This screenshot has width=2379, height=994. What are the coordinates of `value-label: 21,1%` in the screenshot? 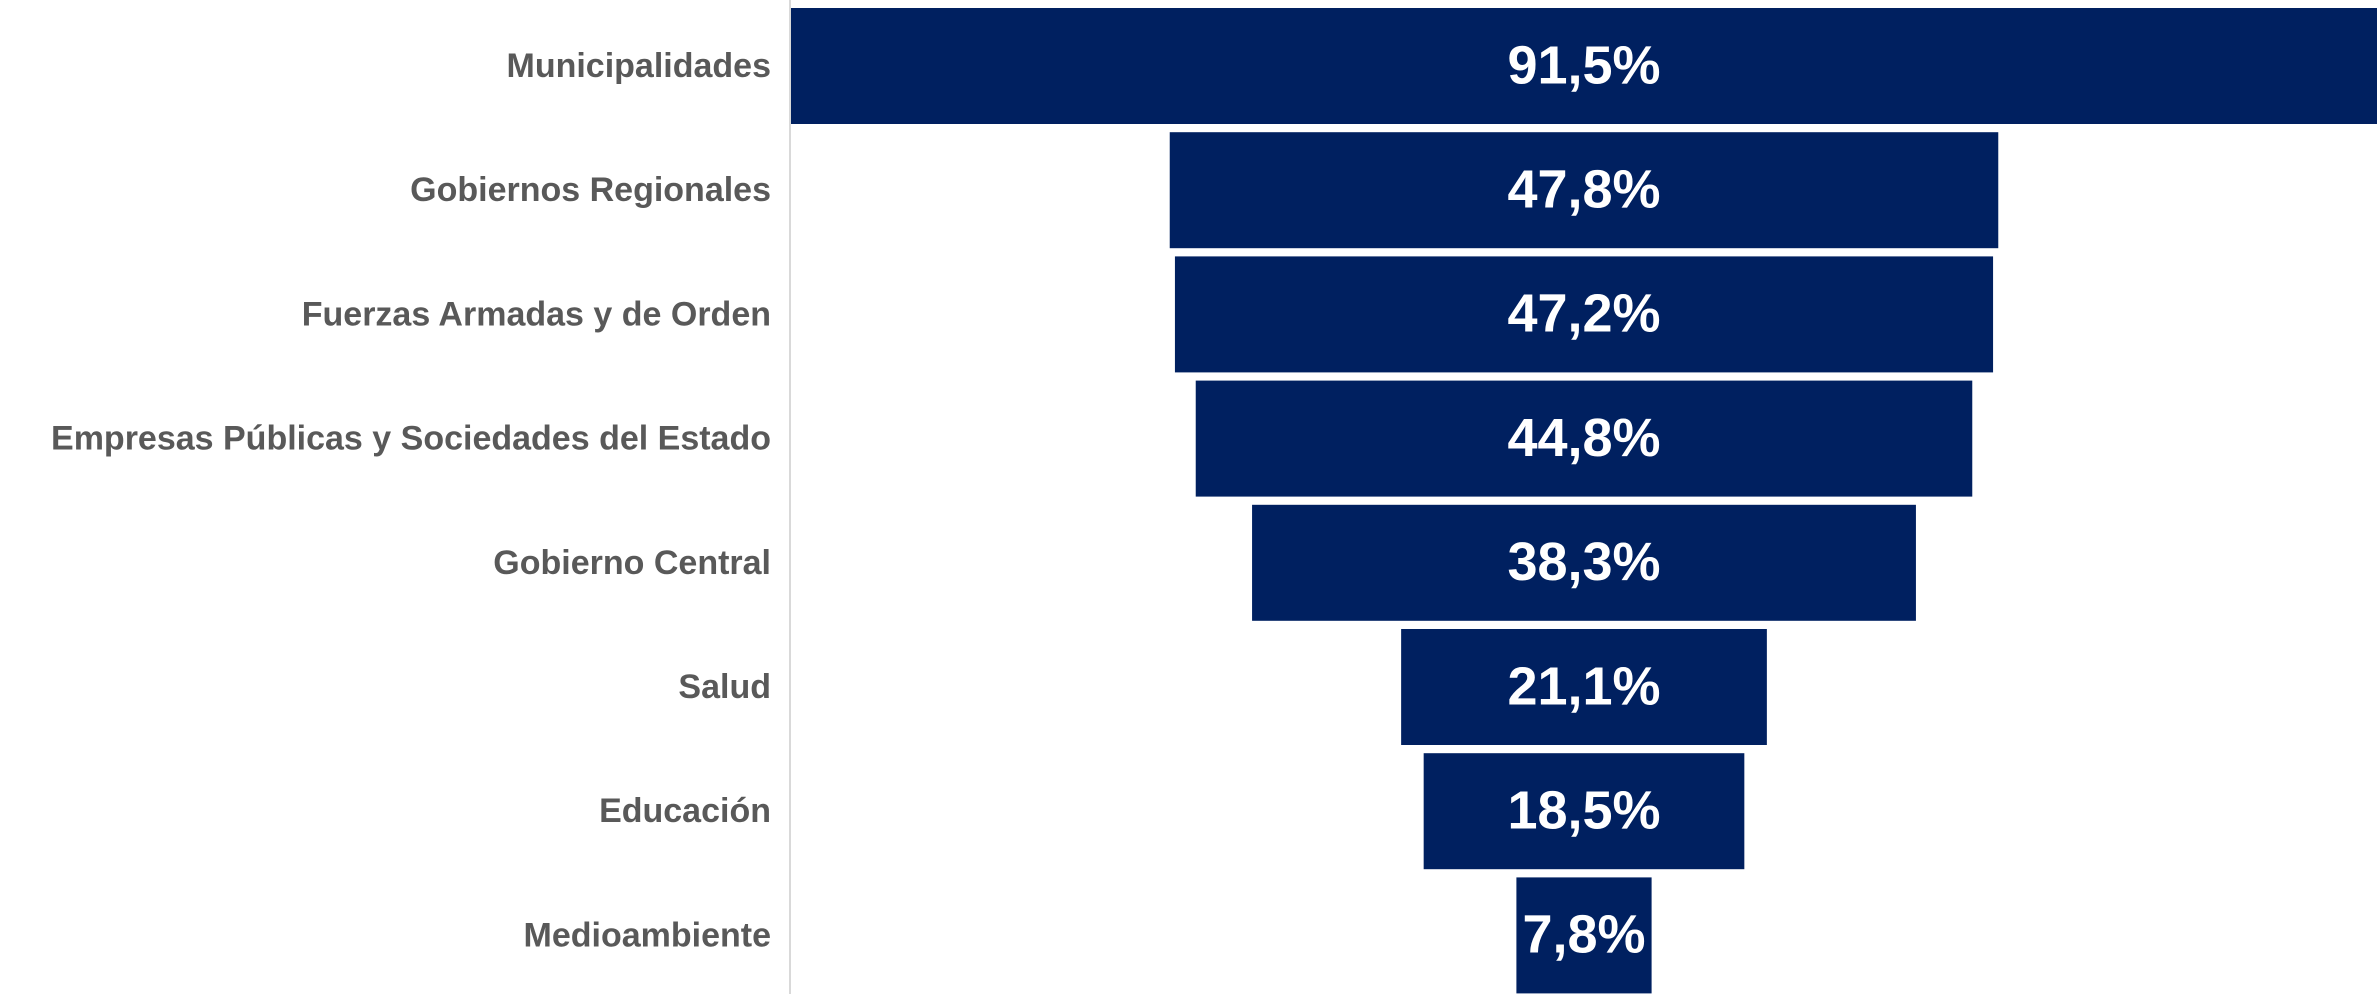 It's located at (1583, 686).